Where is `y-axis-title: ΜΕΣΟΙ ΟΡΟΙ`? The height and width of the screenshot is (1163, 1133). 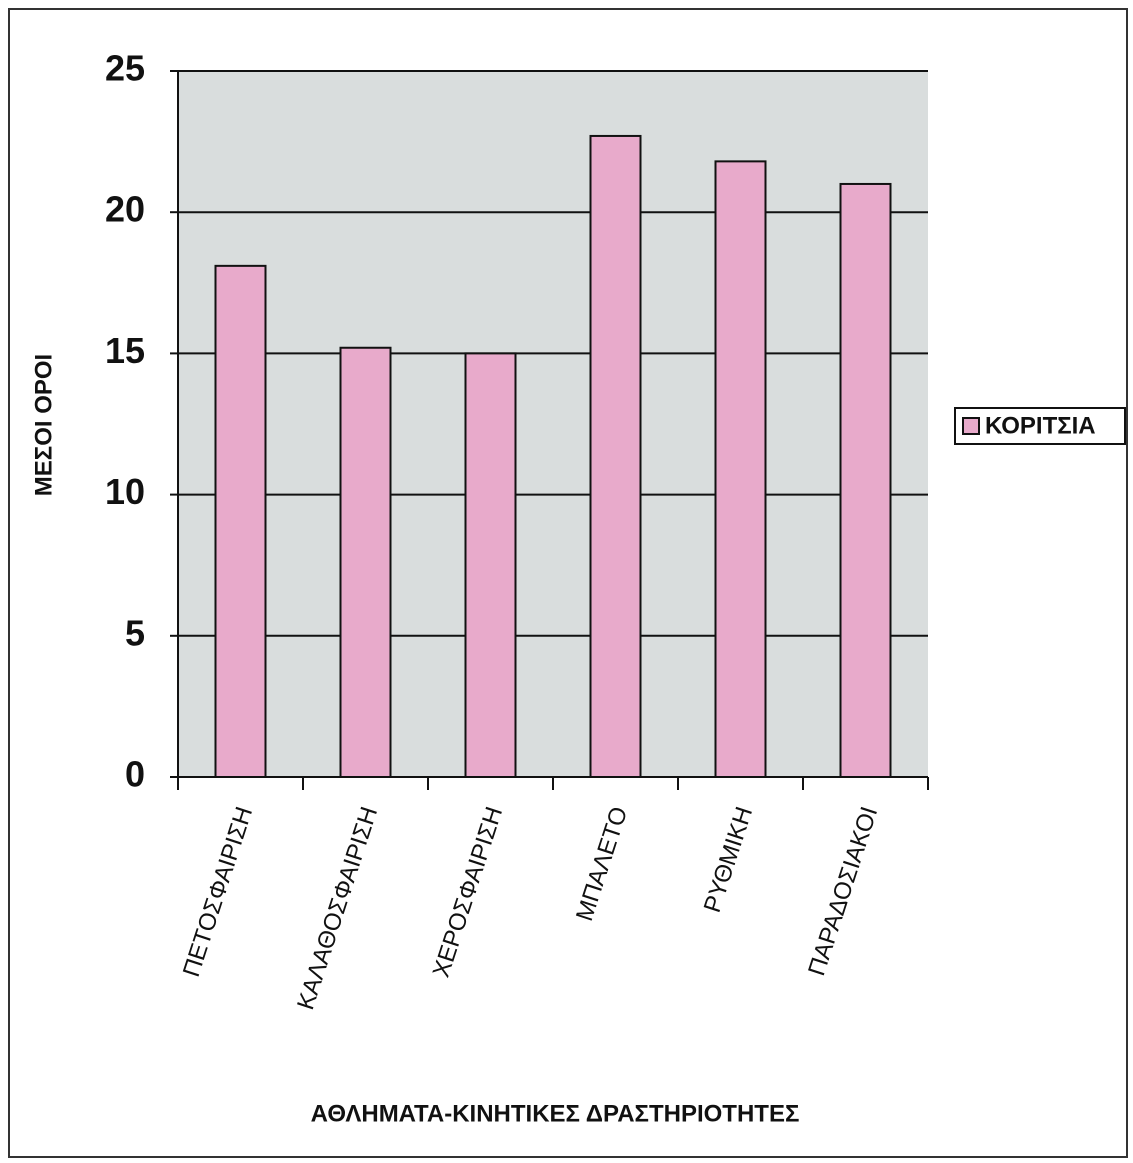 y-axis-title: ΜΕΣΟΙ ΟΡΟΙ is located at coordinates (43, 425).